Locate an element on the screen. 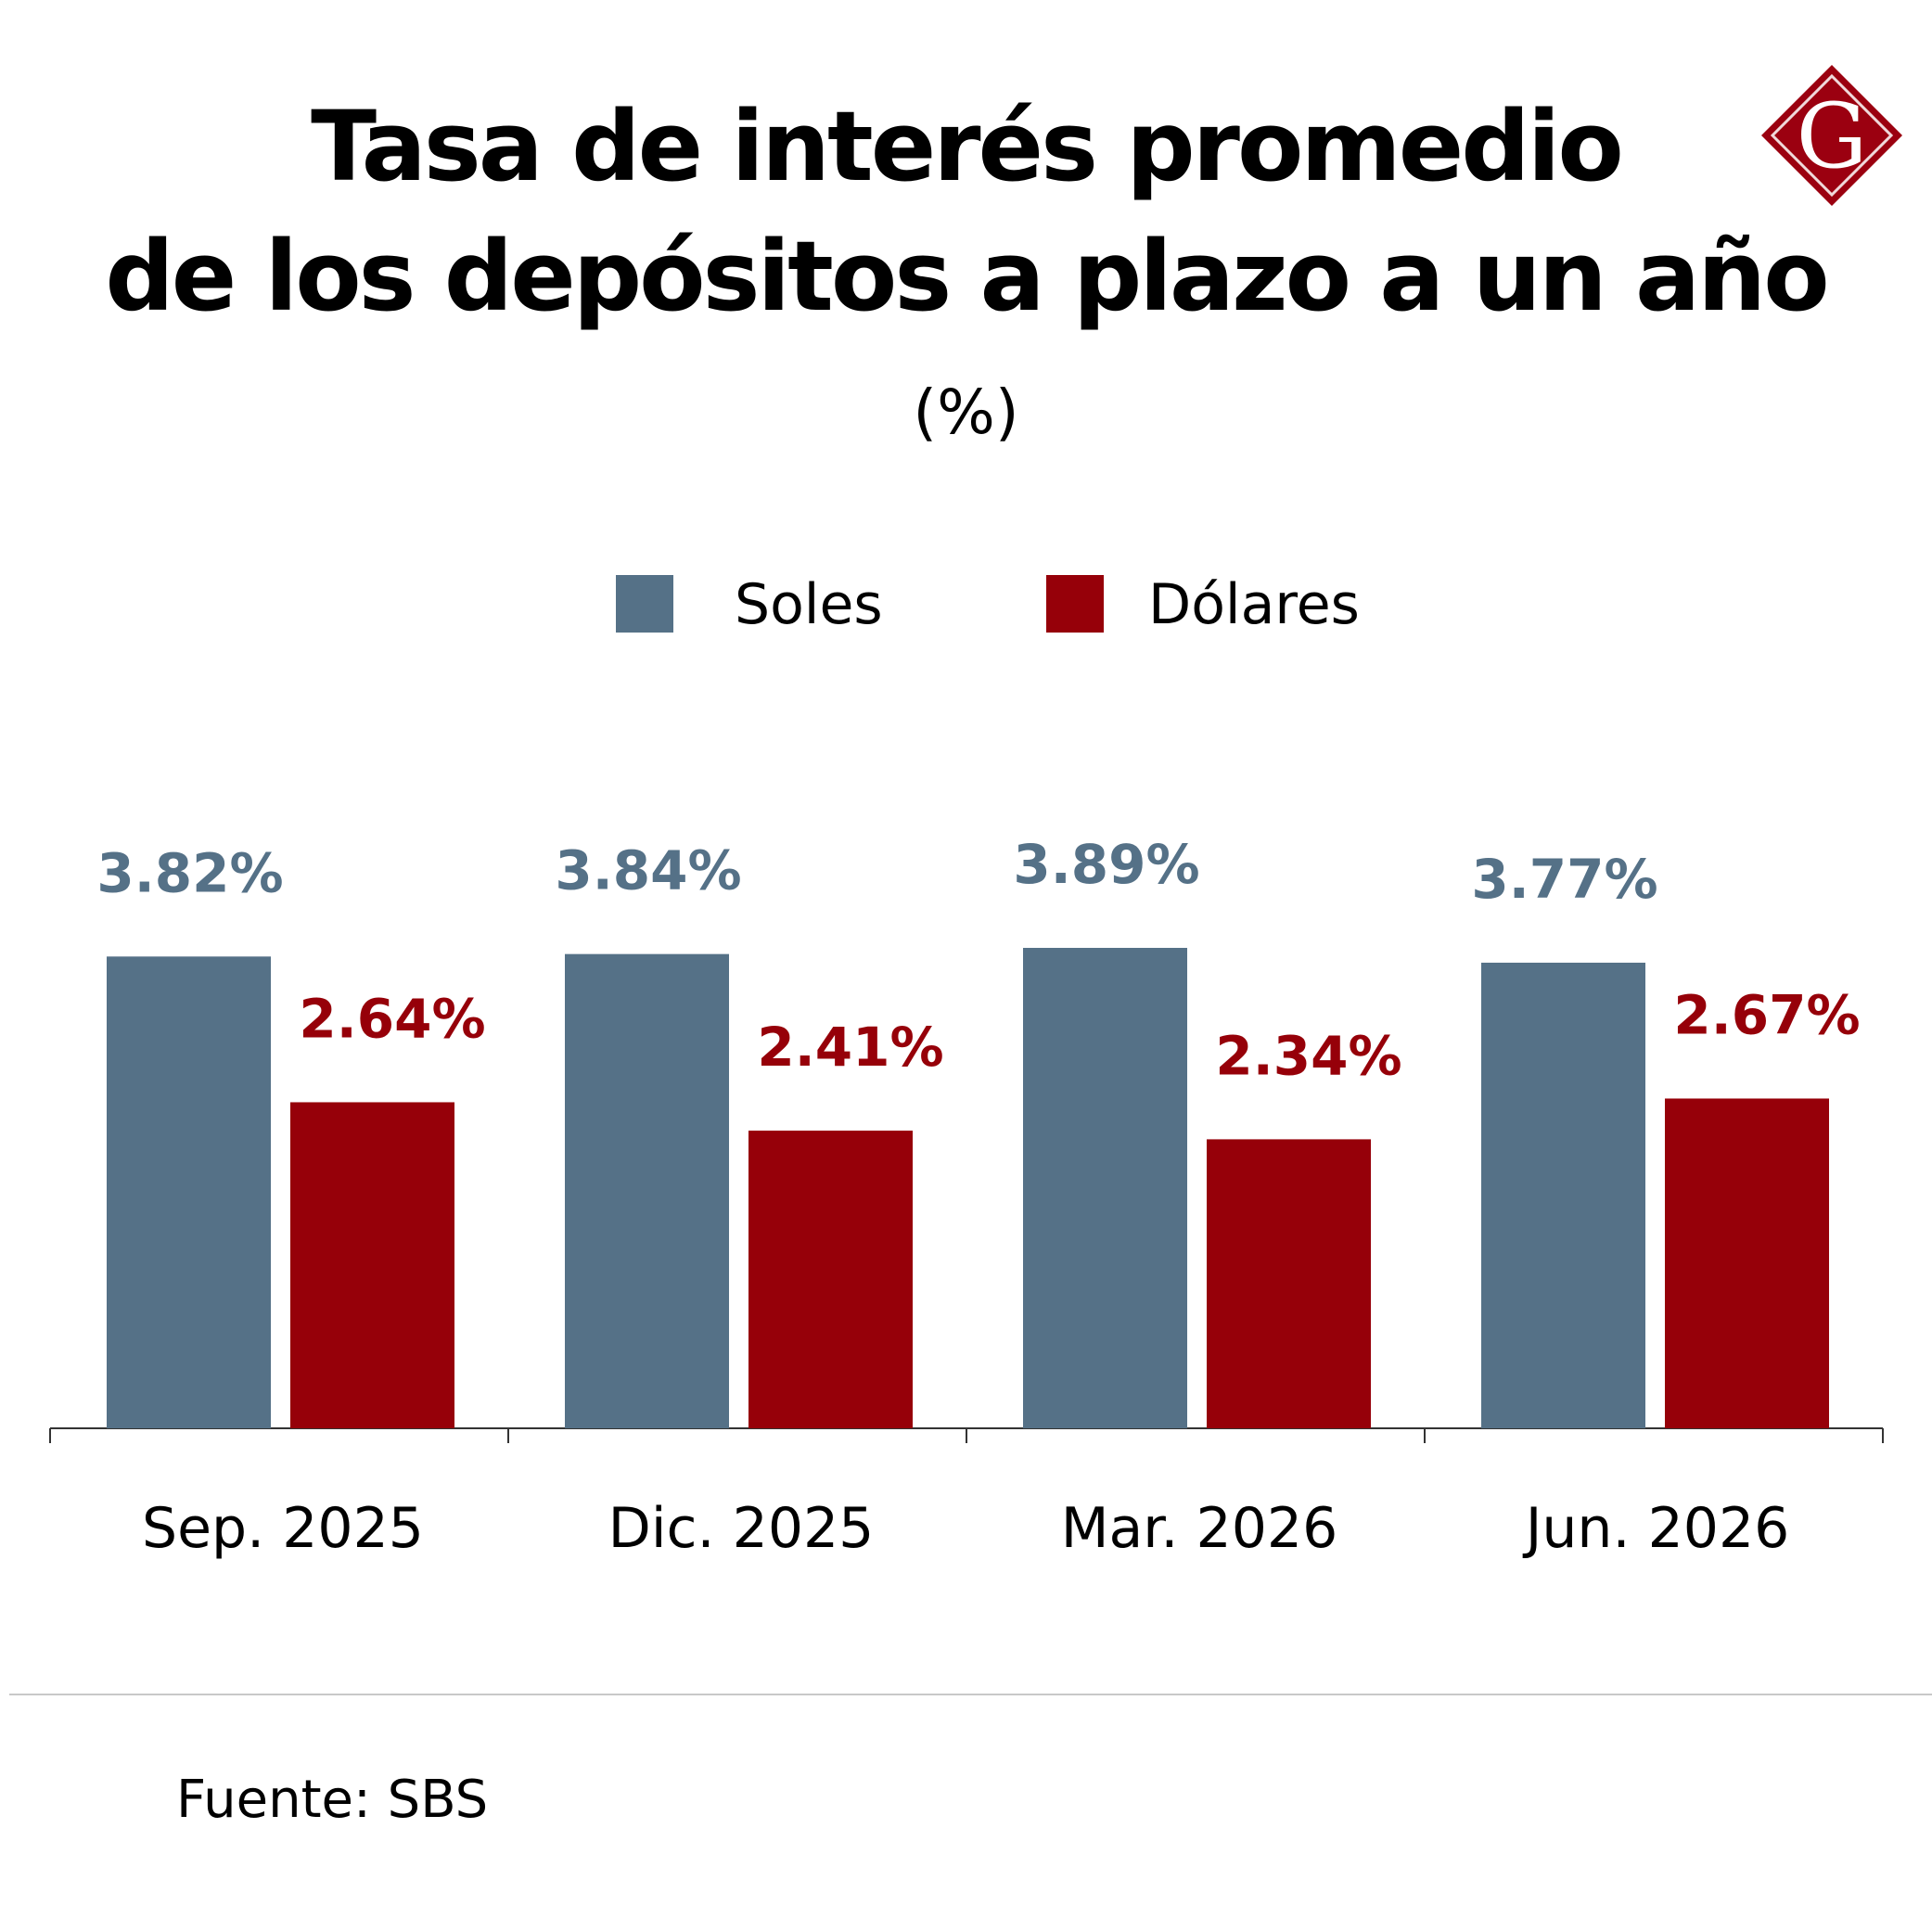  x-tick-label: Dic. 2025 is located at coordinates (741, 1528).